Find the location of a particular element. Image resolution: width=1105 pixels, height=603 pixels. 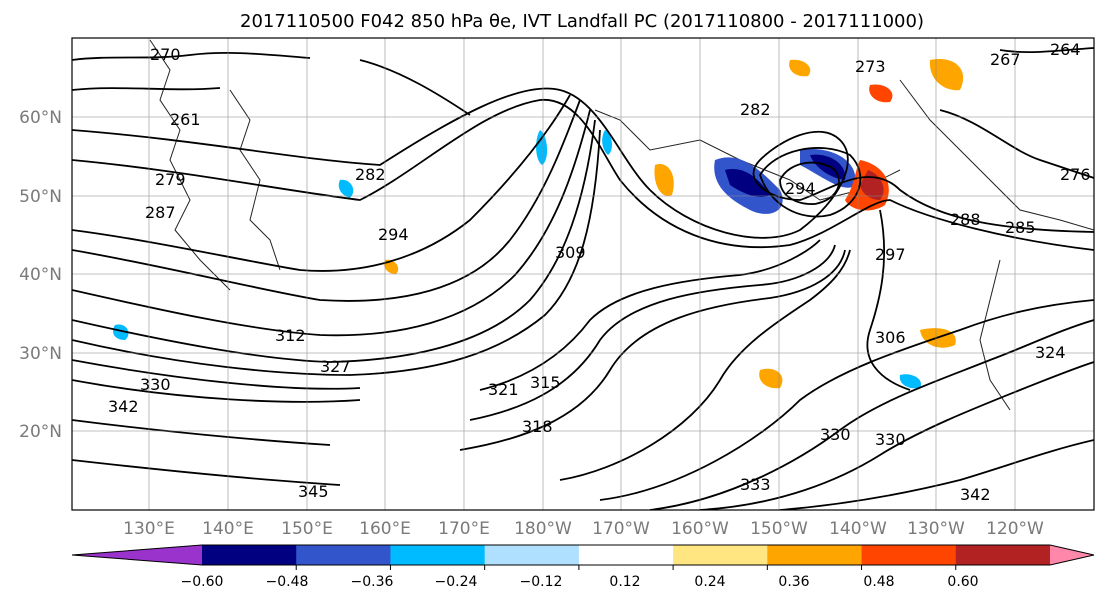

lon-label: 130°W is located at coordinates (936, 529).